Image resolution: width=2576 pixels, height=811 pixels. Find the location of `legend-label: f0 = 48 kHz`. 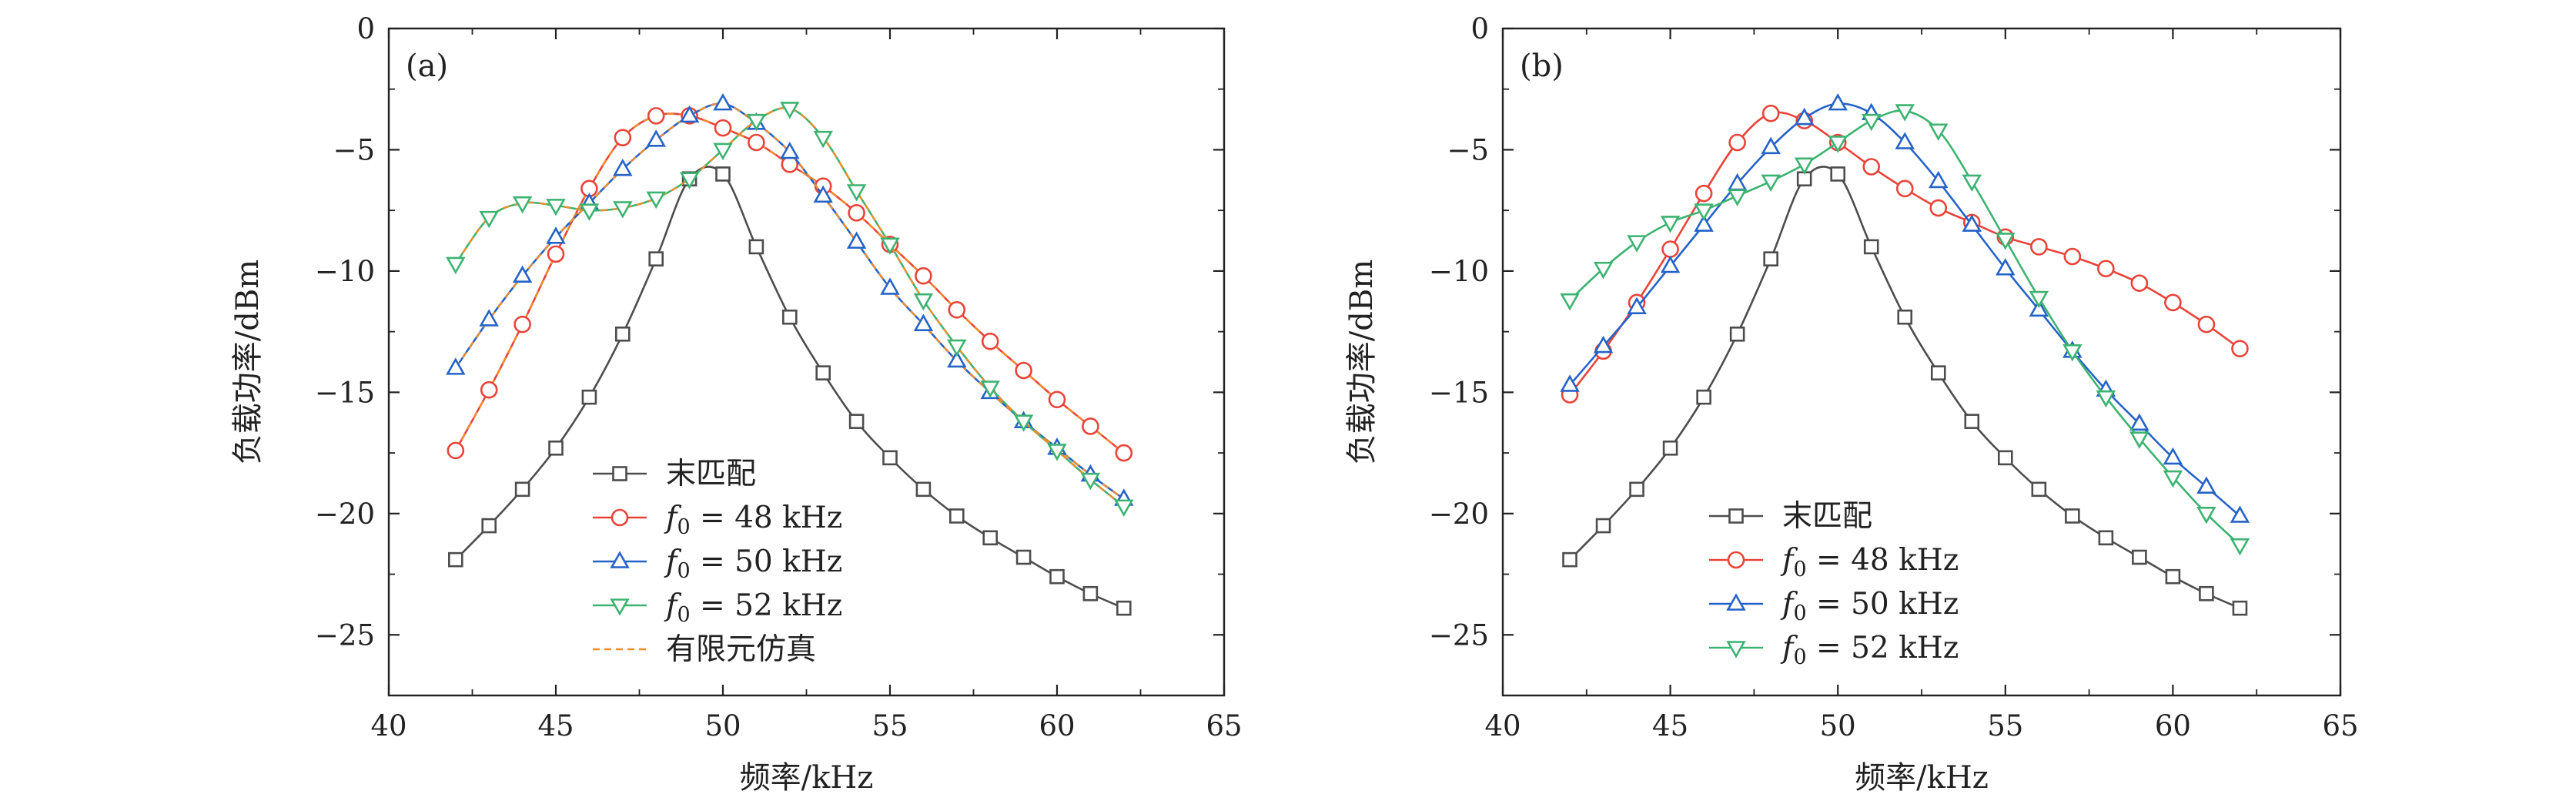

legend-label: f0 = 48 kHz is located at coordinates (1870, 562).